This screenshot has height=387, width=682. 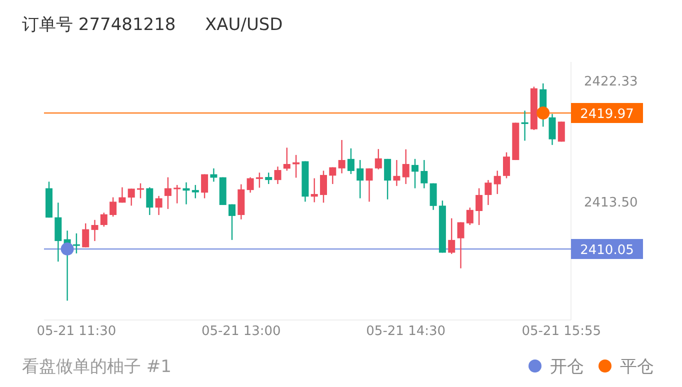 What do you see at coordinates (607, 250) in the screenshot?
I see `ref-line-label: 2410.05` at bounding box center [607, 250].